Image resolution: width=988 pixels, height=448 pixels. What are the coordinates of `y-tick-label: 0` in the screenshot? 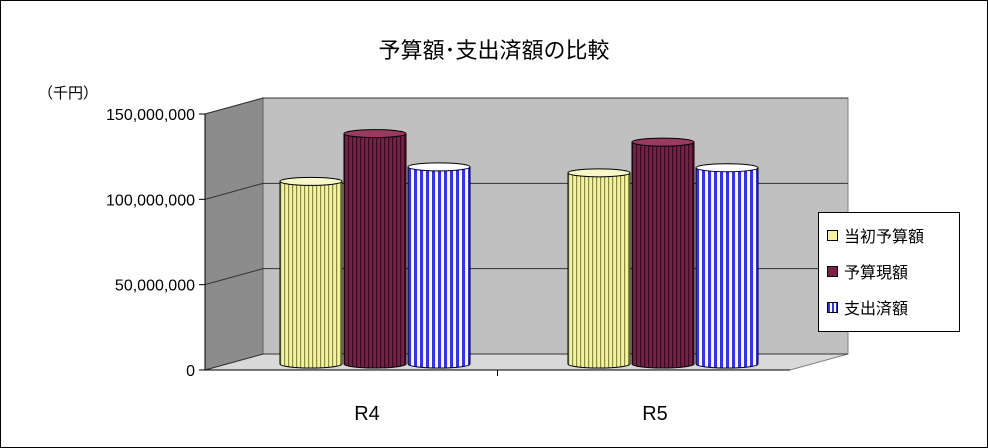 It's located at (190, 371).